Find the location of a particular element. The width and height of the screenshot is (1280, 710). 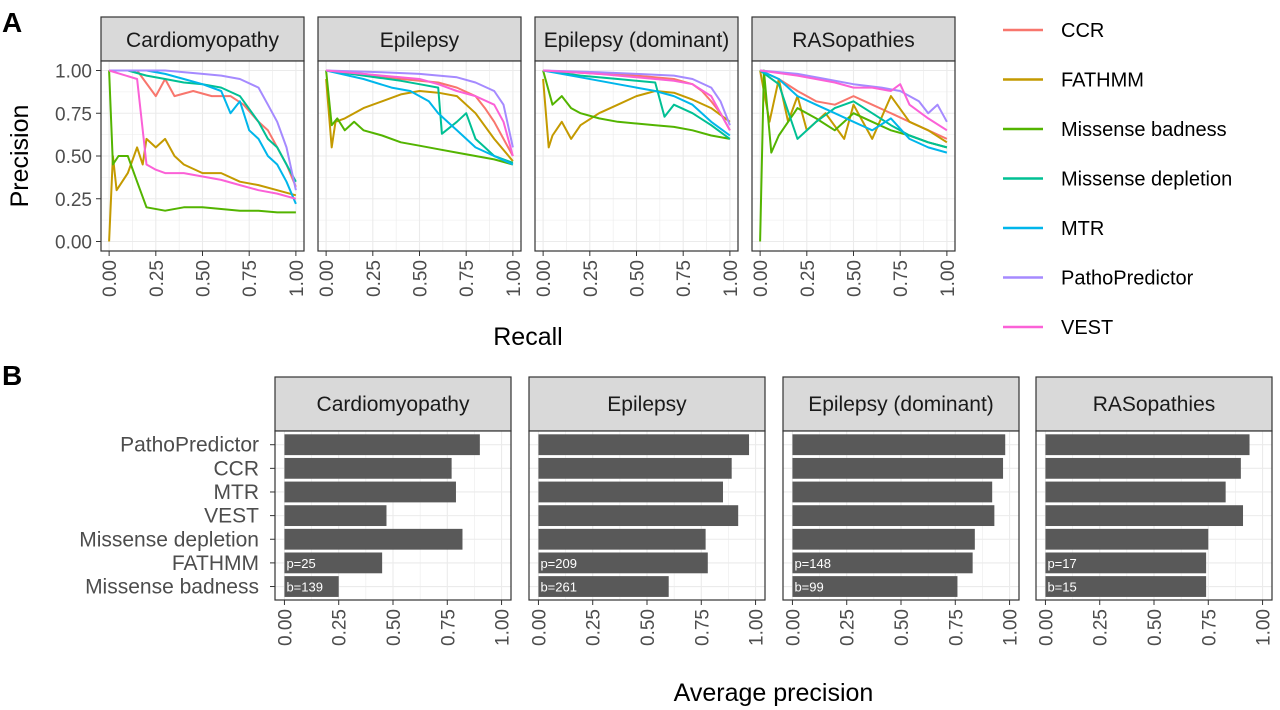

x-axis-title: Average precision is located at coordinates (774, 693).